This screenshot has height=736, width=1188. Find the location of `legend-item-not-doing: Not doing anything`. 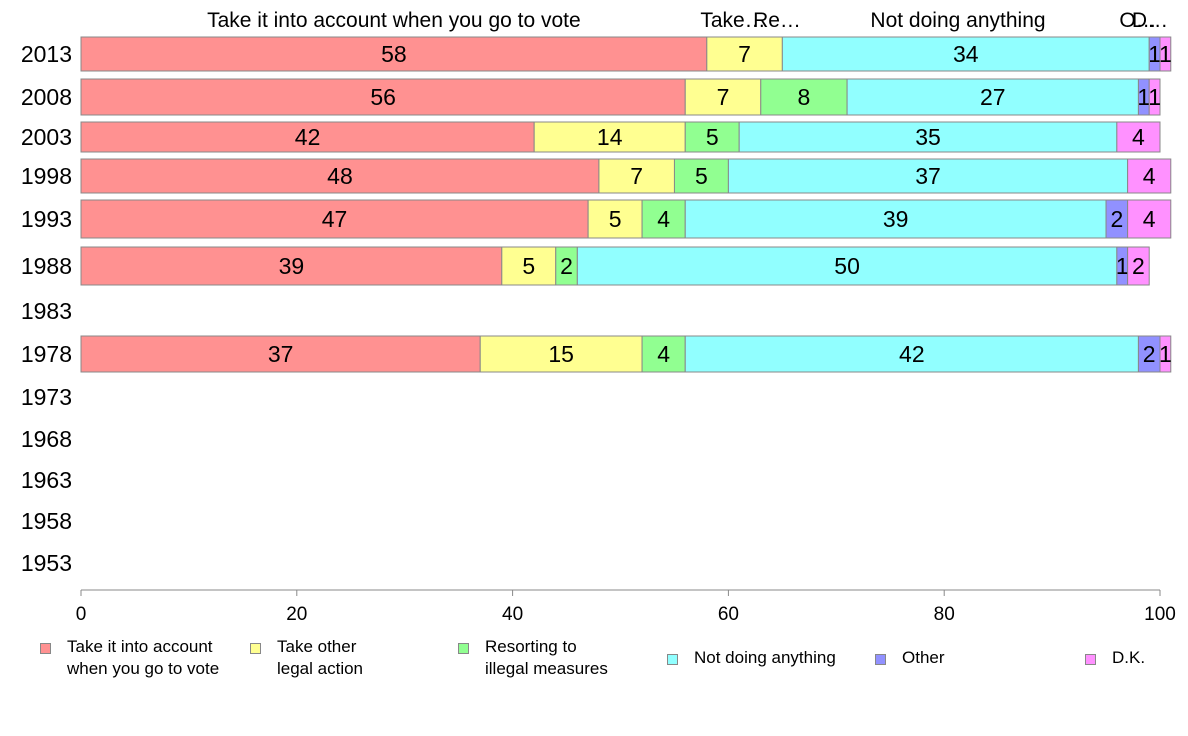

legend-item-not-doing: Not doing anything is located at coordinates (751, 658).